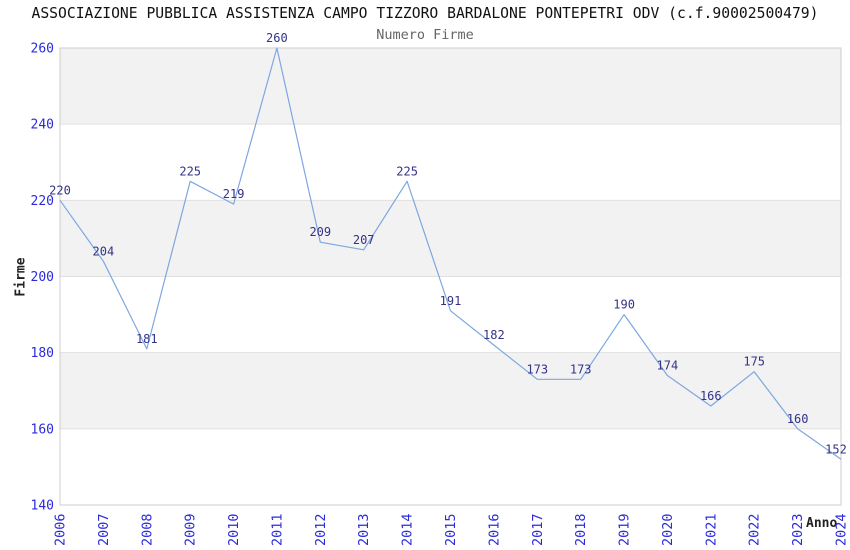  I want to click on data-label: 175, so click(754, 362).